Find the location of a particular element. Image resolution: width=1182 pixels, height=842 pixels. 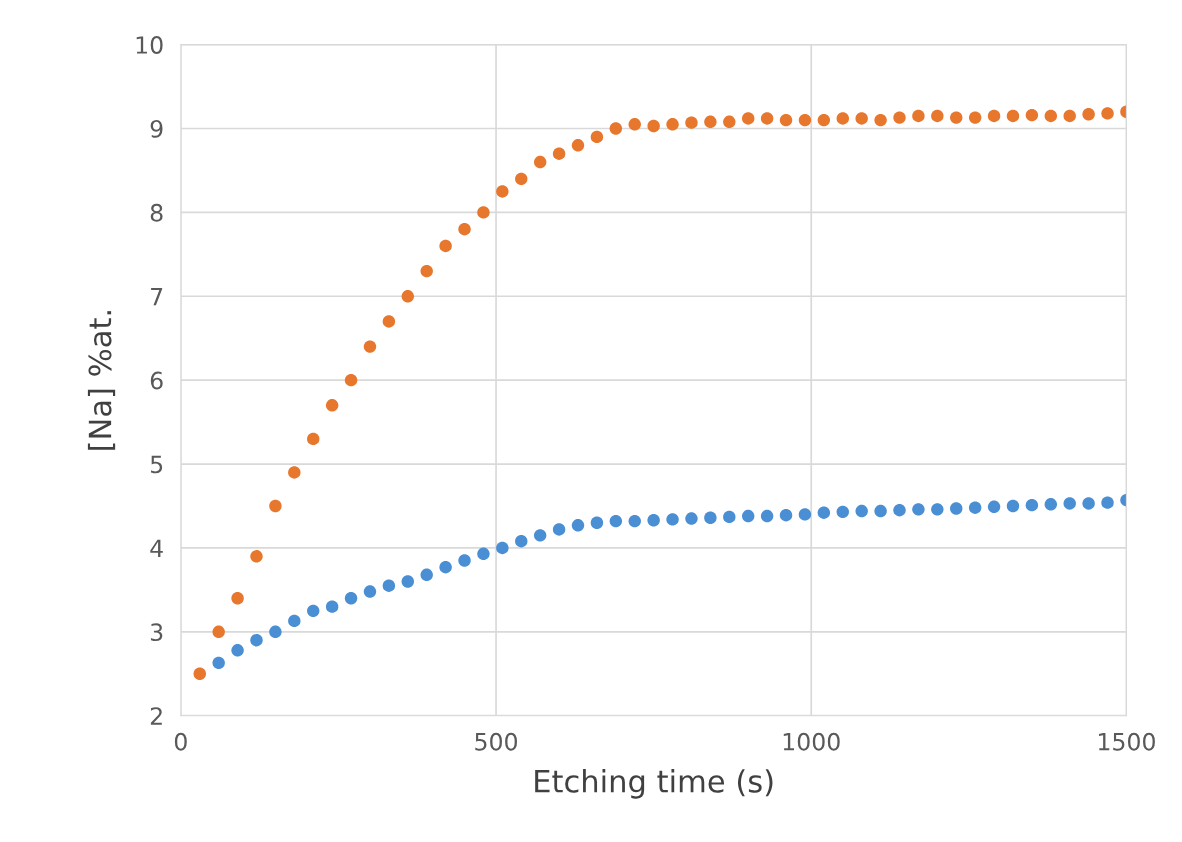

y-tick-label: 4 is located at coordinates (156, 548).